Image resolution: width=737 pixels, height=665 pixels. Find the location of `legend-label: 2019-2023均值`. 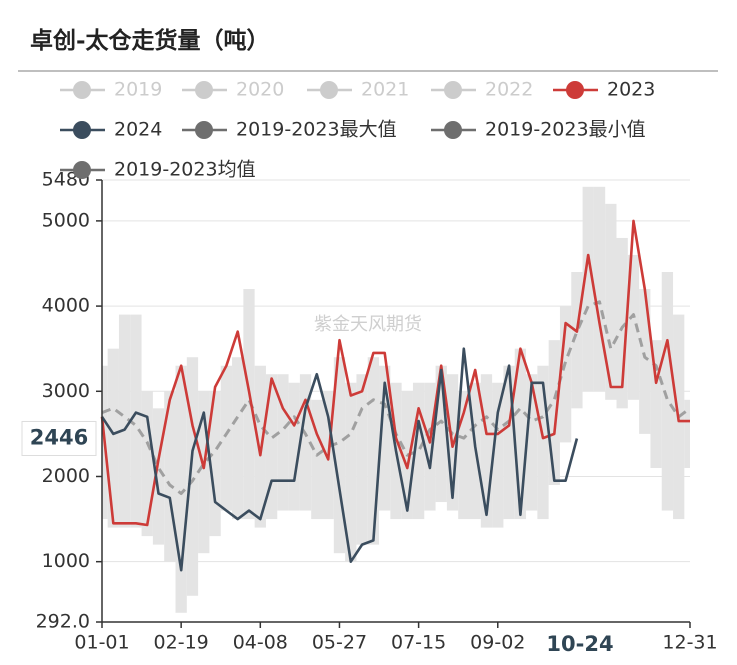

legend-label: 2019-2023均值 is located at coordinates (185, 170).